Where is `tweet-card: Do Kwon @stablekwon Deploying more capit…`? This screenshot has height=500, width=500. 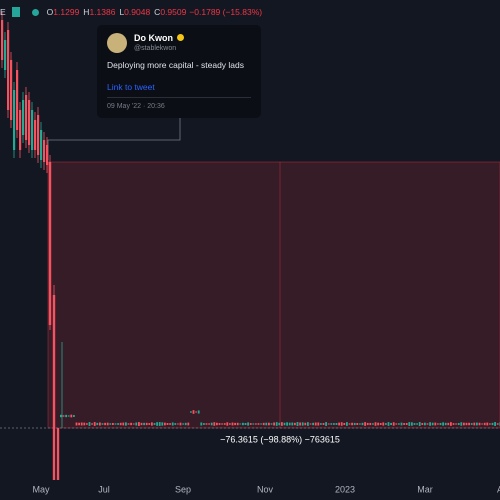
tweet-card: Do Kwon @stablekwon Deploying more capit… is located at coordinates (179, 71).